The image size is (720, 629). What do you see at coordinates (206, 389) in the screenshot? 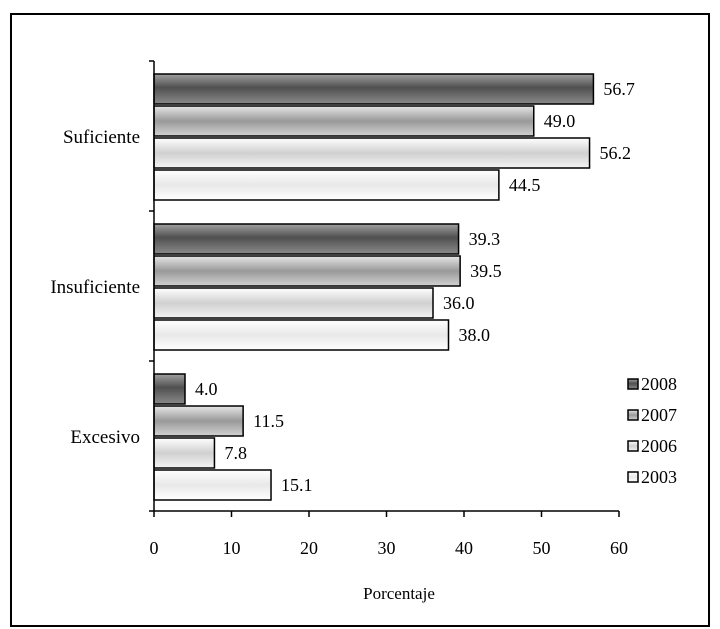
I see `value-label-excesivo-2008: 4.0` at bounding box center [206, 389].